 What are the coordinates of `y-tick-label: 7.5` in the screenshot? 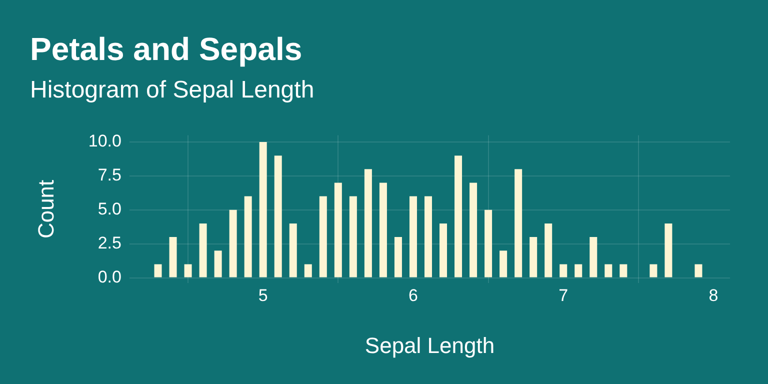 It's located at (110, 175).